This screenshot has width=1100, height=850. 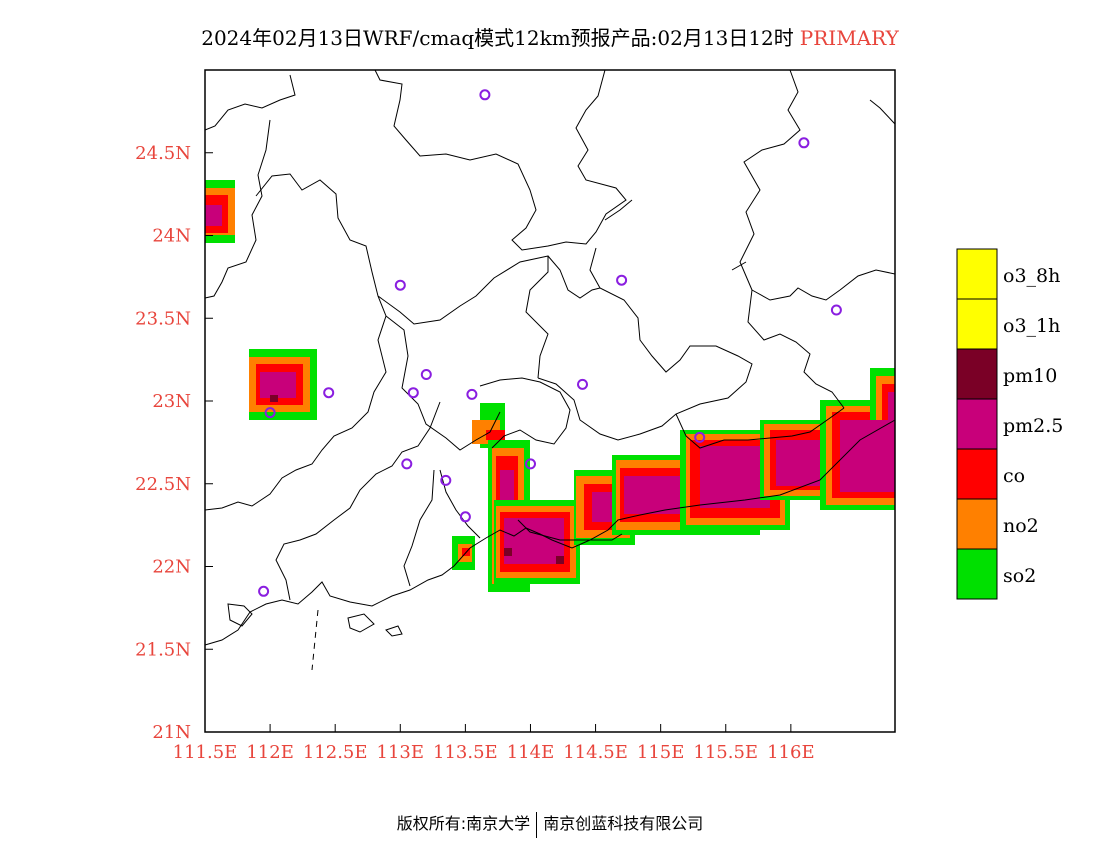 I want to click on x-tick-label: 116E, so click(x=791, y=752).